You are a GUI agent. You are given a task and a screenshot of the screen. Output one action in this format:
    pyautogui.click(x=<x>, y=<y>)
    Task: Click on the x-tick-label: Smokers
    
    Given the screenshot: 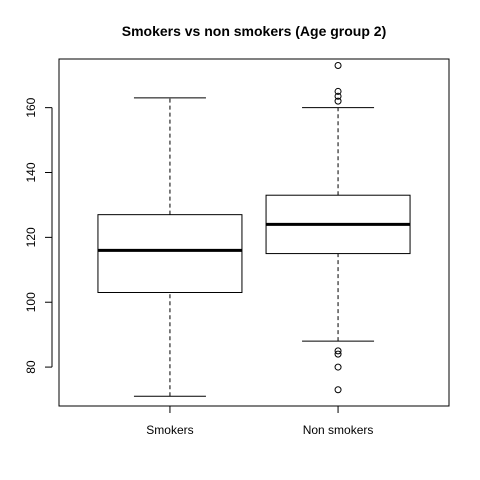 What is the action you would take?
    pyautogui.click(x=169, y=430)
    